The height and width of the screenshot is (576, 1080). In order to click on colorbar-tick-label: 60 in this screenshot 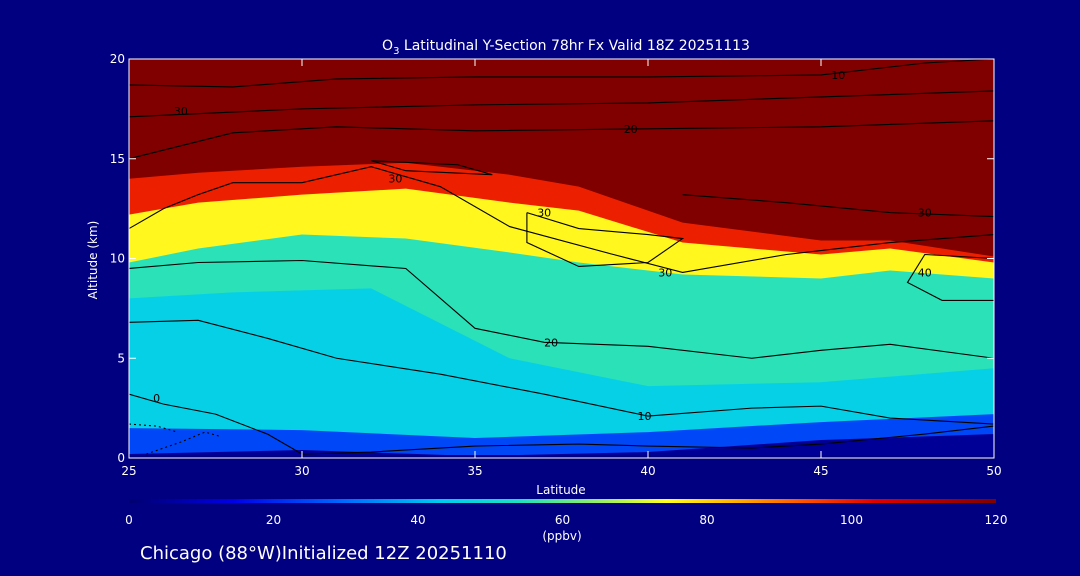, I will do `click(562, 520)`.